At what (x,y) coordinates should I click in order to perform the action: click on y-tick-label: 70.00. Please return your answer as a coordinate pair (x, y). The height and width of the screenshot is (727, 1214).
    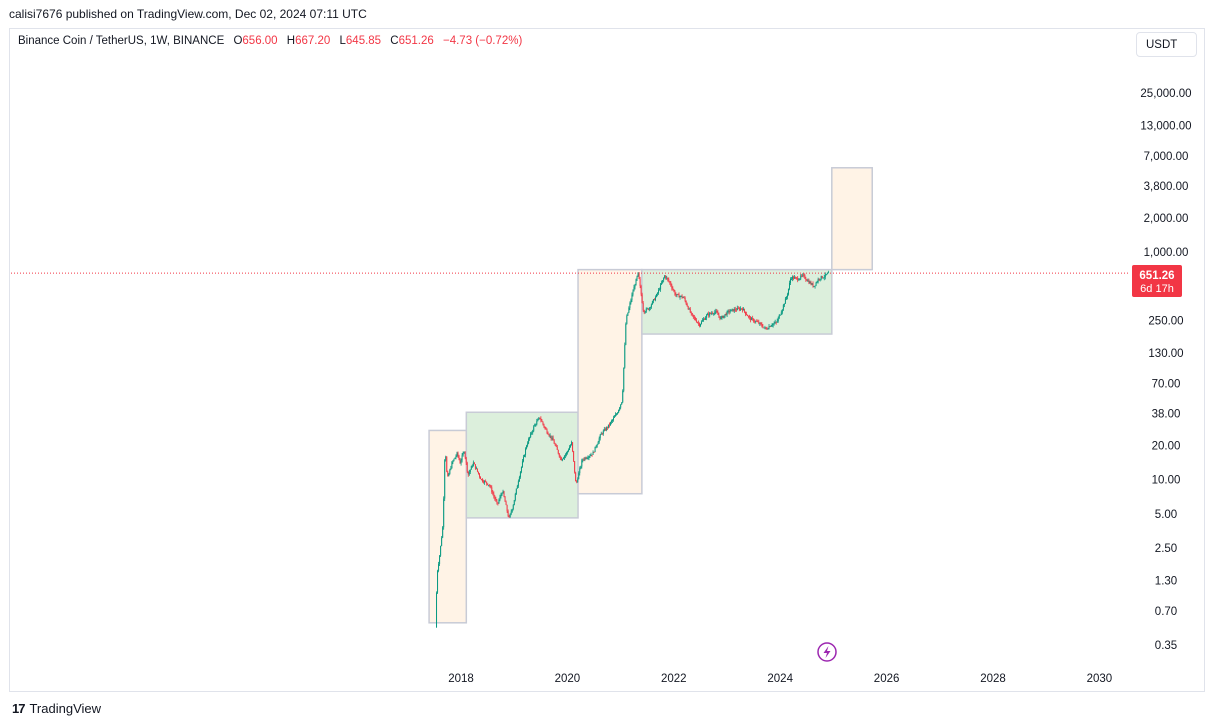
    Looking at the image, I should click on (1166, 384).